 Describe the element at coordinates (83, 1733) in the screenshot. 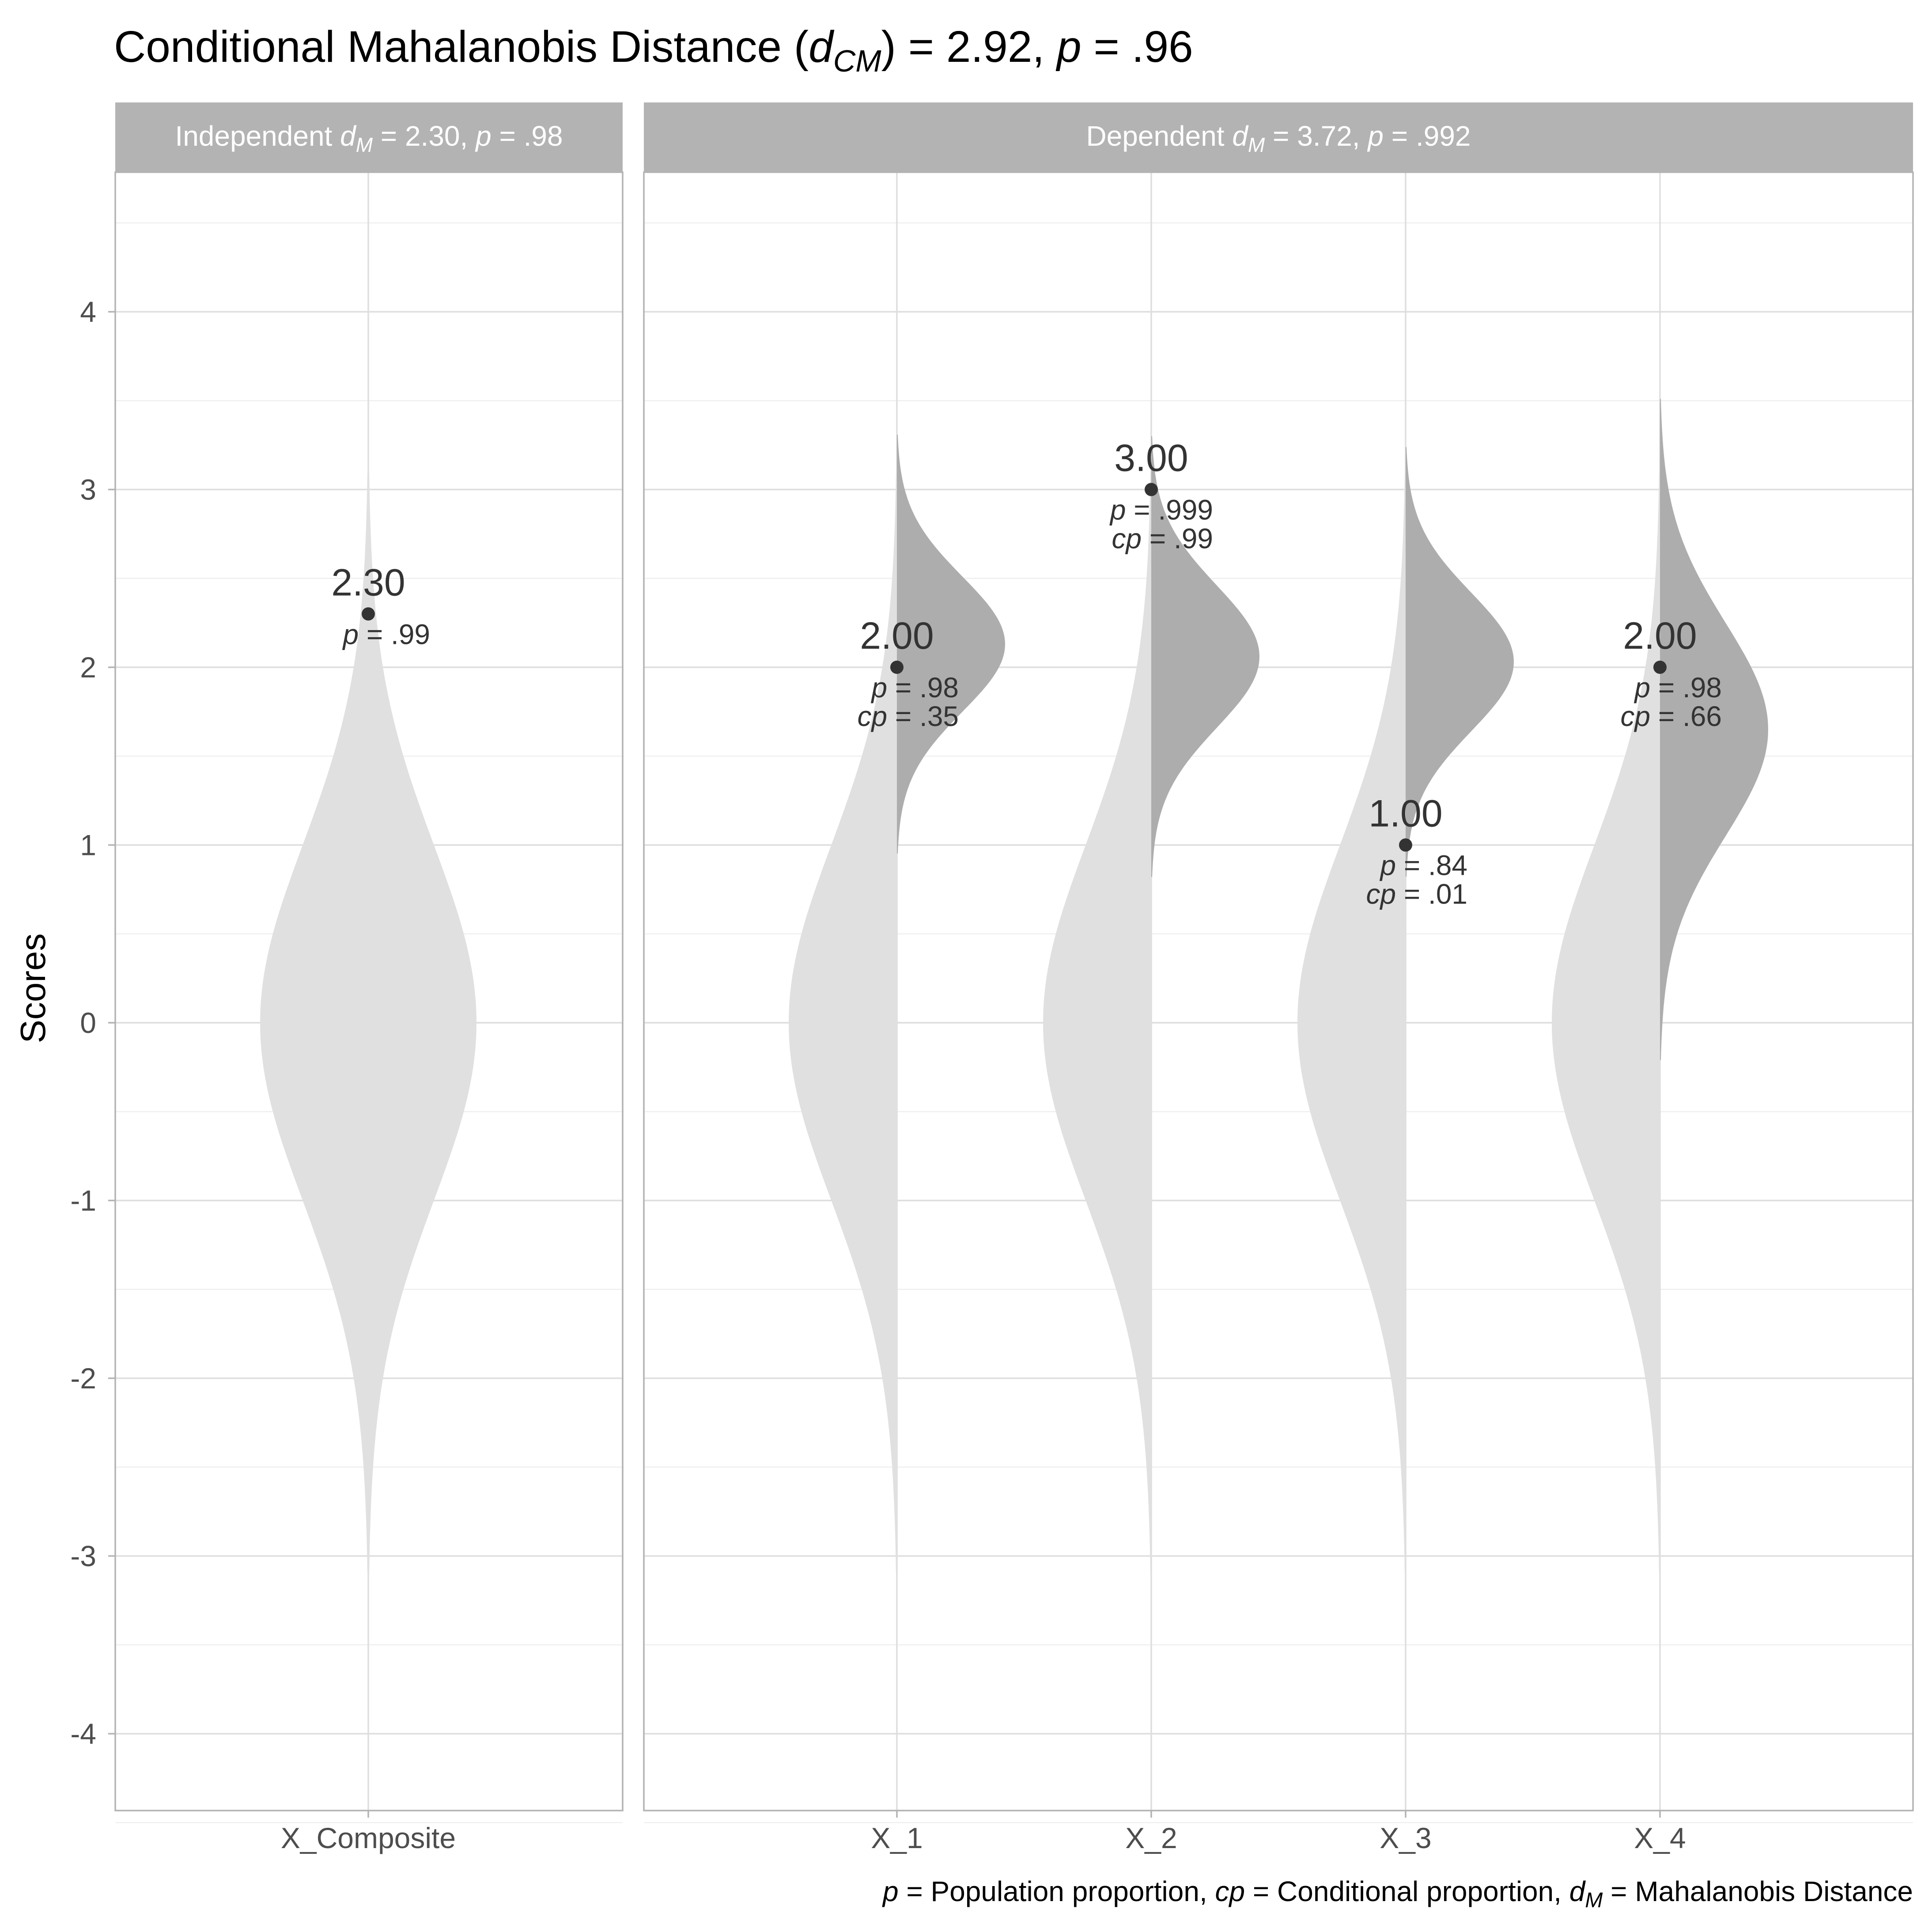

I see `y-tick-label: -4` at that location.